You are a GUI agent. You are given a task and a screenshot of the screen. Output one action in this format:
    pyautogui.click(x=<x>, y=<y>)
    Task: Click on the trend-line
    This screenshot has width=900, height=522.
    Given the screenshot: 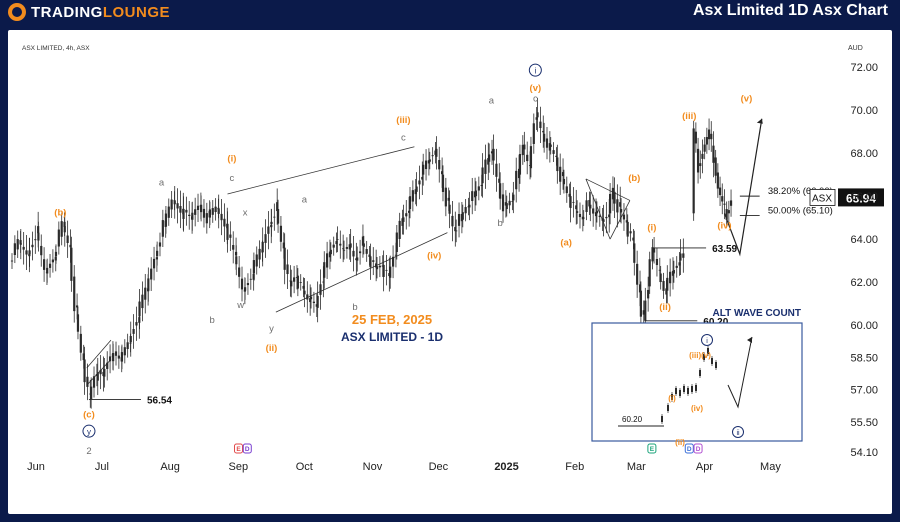 What is the action you would take?
    pyautogui.click(x=361, y=272)
    